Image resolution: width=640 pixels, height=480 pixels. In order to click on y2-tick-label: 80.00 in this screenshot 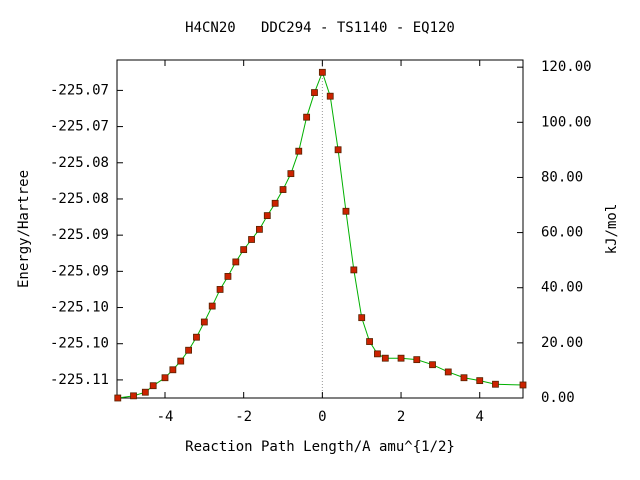, I will do `click(562, 177)`.